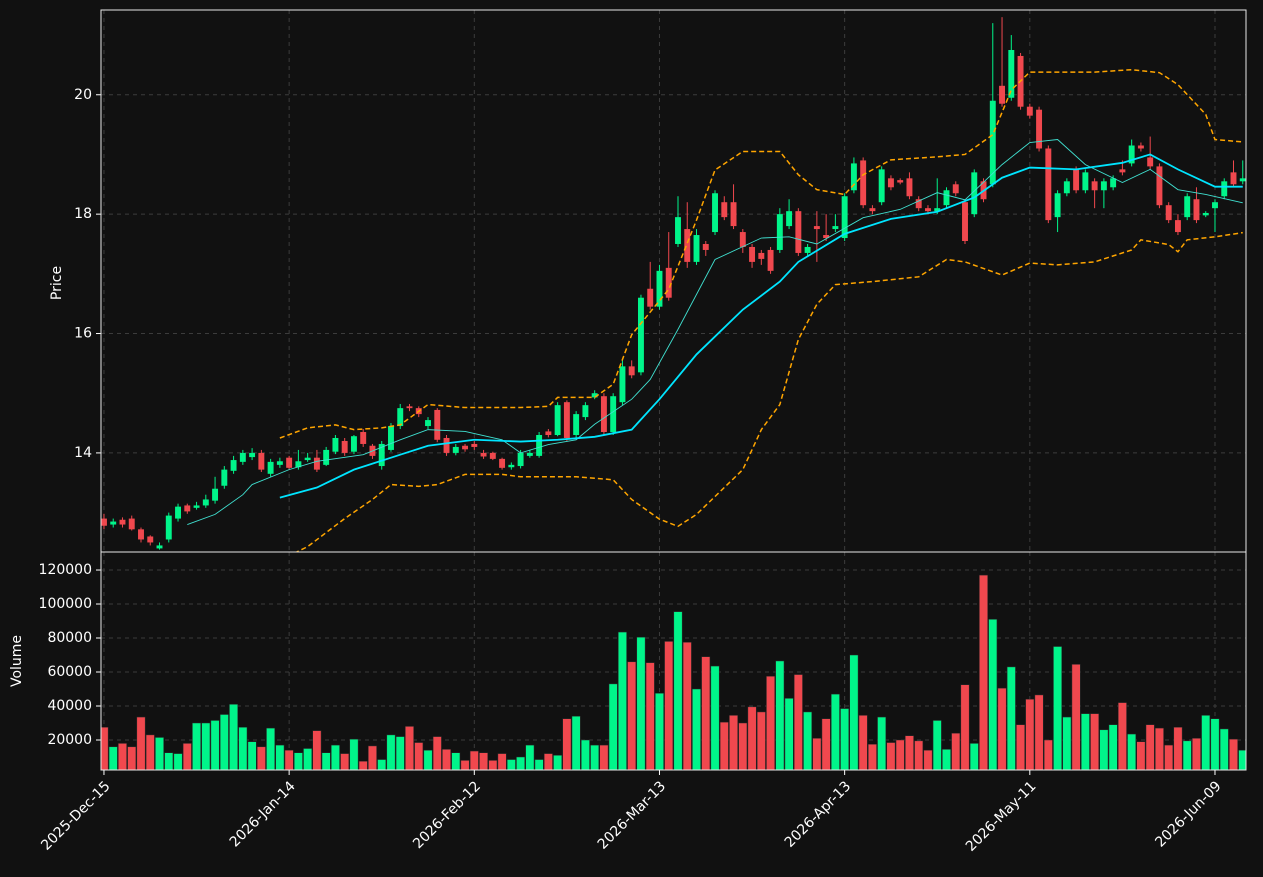 The width and height of the screenshot is (1263, 877). Describe the element at coordinates (83, 214) in the screenshot. I see `y-tick-label: 18` at that location.